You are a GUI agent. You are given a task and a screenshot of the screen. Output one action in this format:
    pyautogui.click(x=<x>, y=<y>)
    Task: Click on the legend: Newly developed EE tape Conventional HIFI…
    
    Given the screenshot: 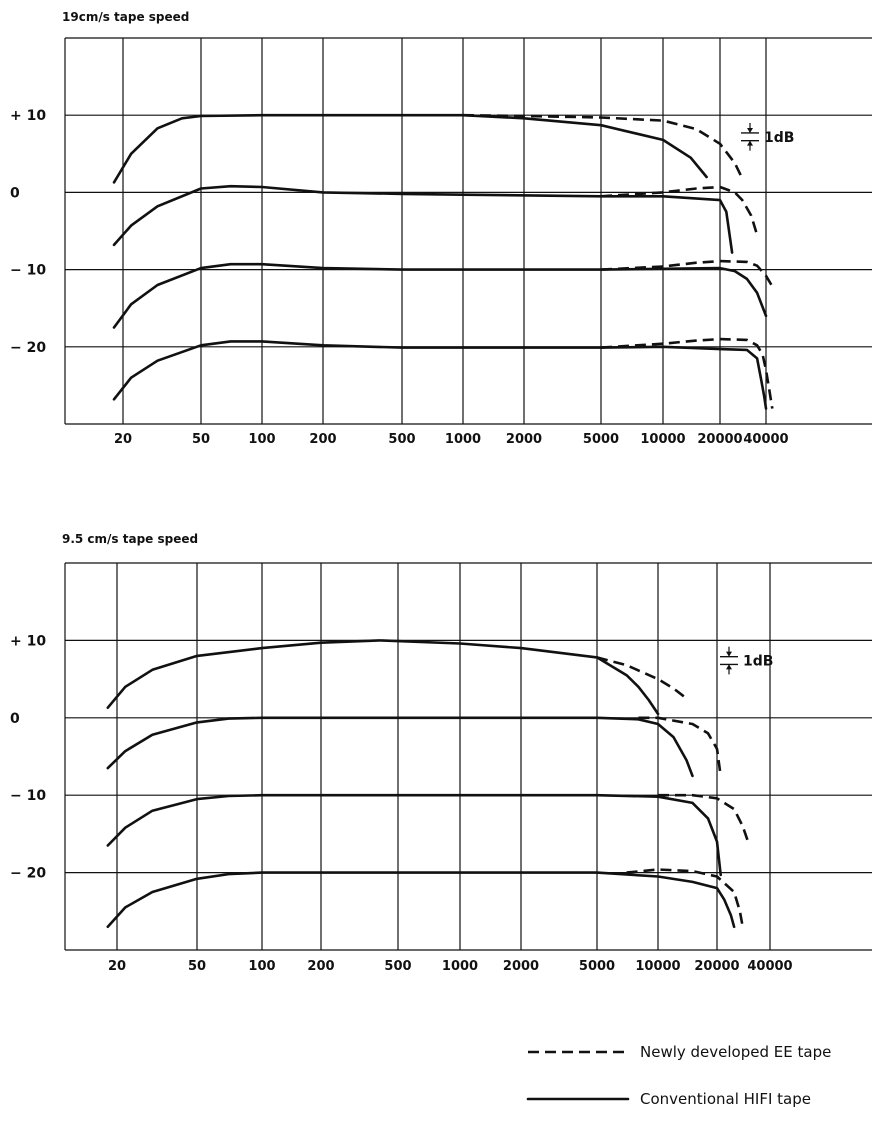 What is the action you would take?
    pyautogui.click(x=678, y=1075)
    